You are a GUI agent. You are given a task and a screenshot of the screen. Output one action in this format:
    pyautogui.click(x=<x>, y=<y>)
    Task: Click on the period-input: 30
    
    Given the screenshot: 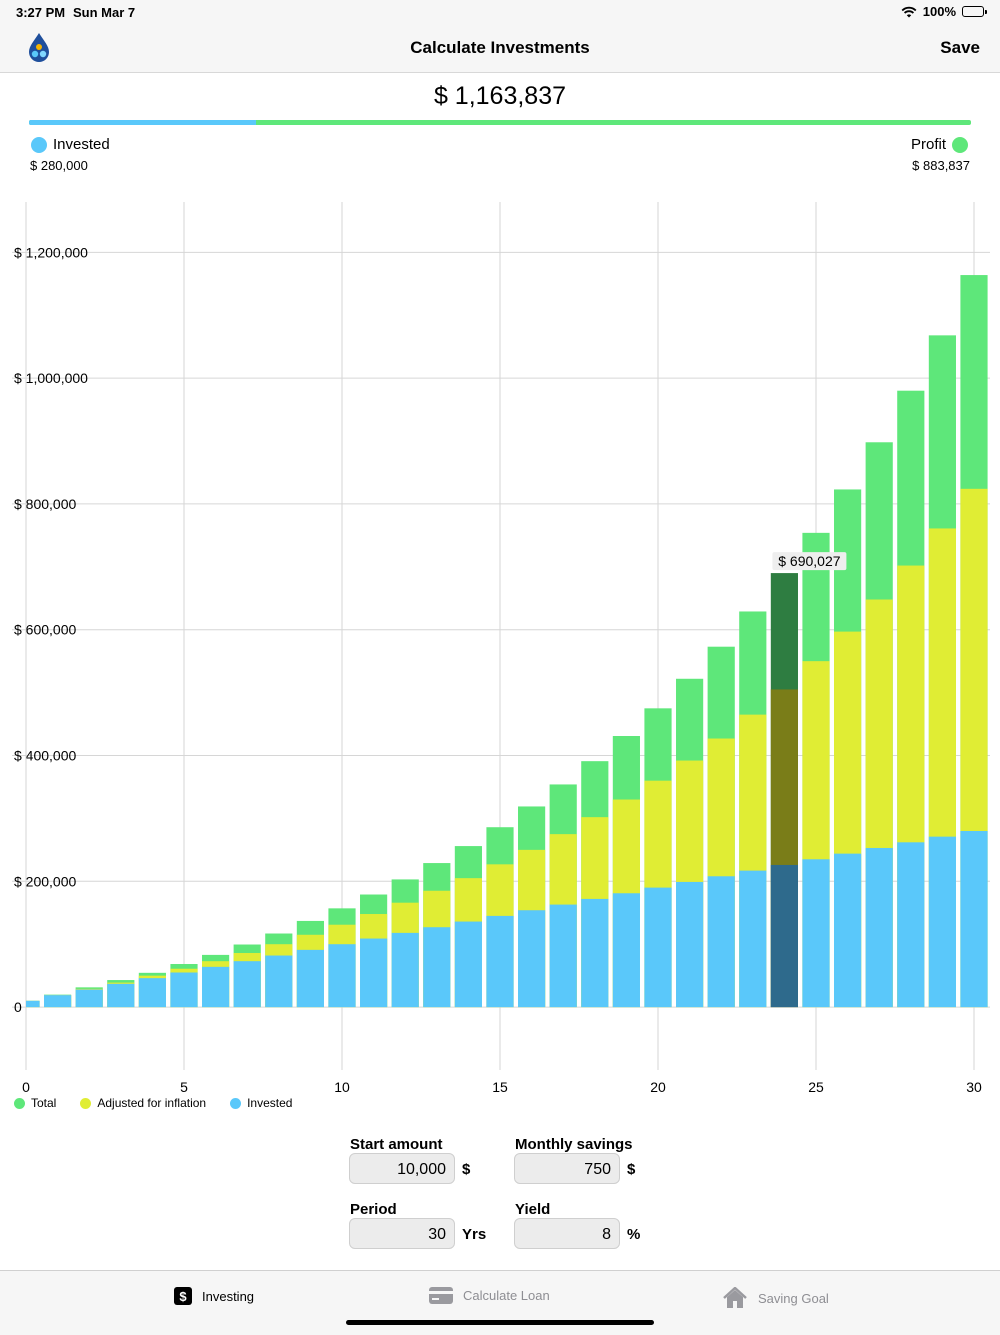 What is the action you would take?
    pyautogui.click(x=402, y=1233)
    